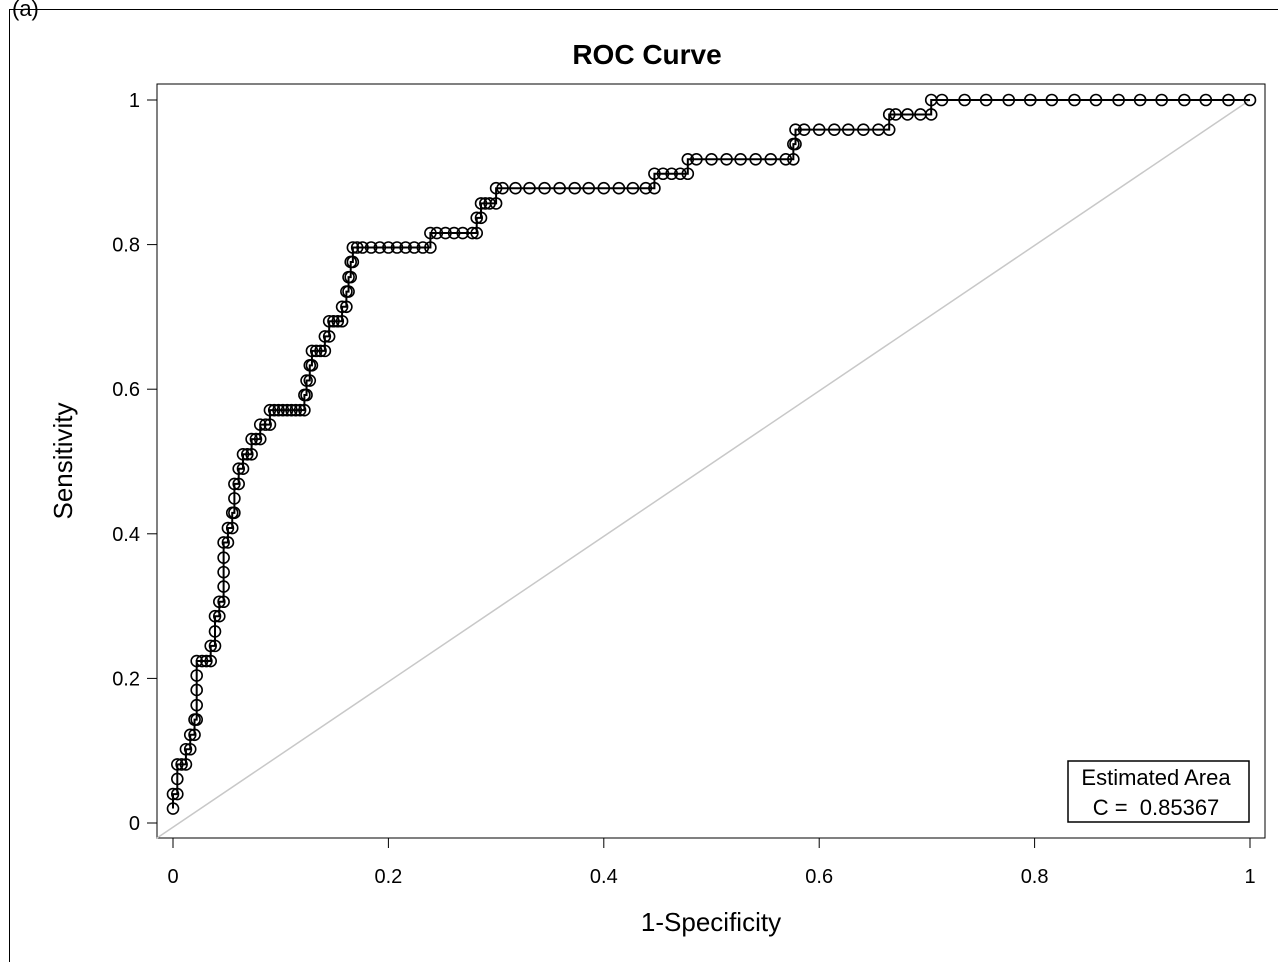 This screenshot has height=962, width=1278. I want to click on y-tick-label: 0.2, so click(126, 679).